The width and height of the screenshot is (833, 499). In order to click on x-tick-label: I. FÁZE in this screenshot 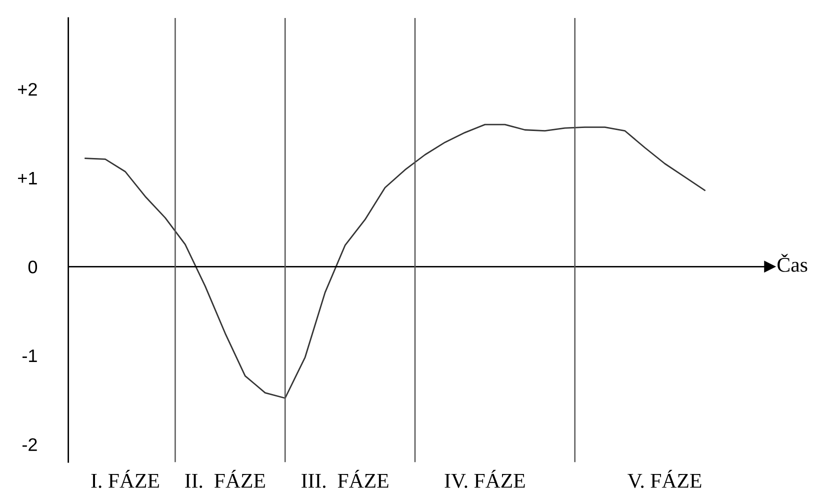, I will do `click(125, 479)`.